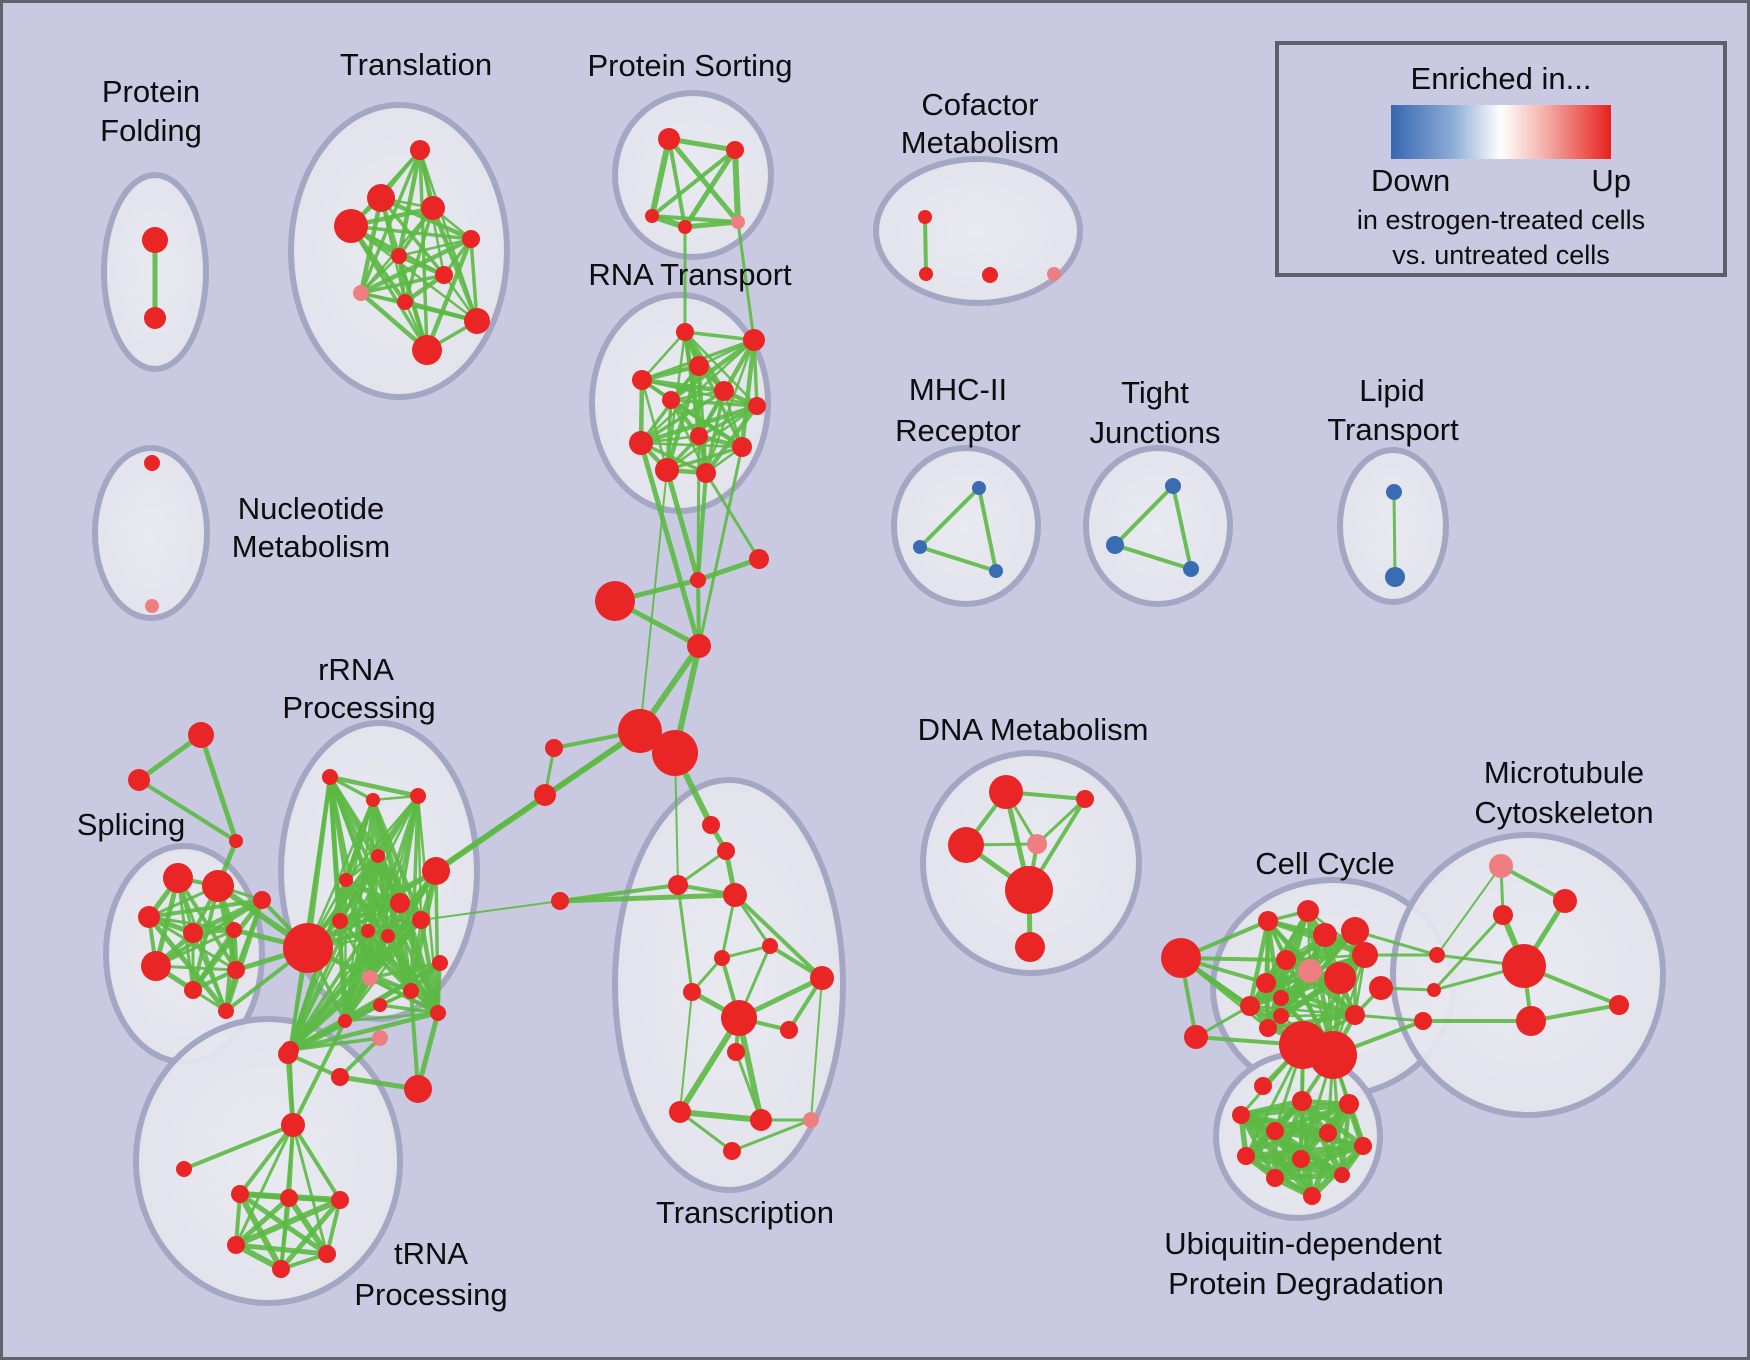 Image resolution: width=1750 pixels, height=1360 pixels. Describe the element at coordinates (724, 391) in the screenshot. I see `gene-set-node-r6` at that location.